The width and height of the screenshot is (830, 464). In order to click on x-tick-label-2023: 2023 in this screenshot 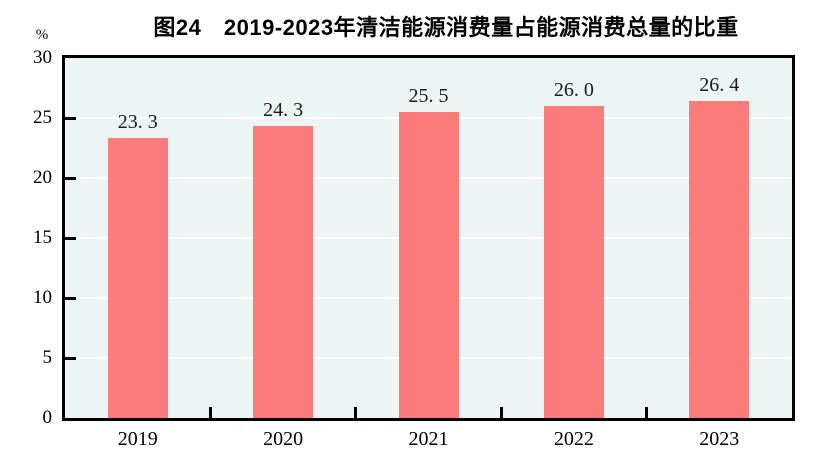, I will do `click(719, 439)`.